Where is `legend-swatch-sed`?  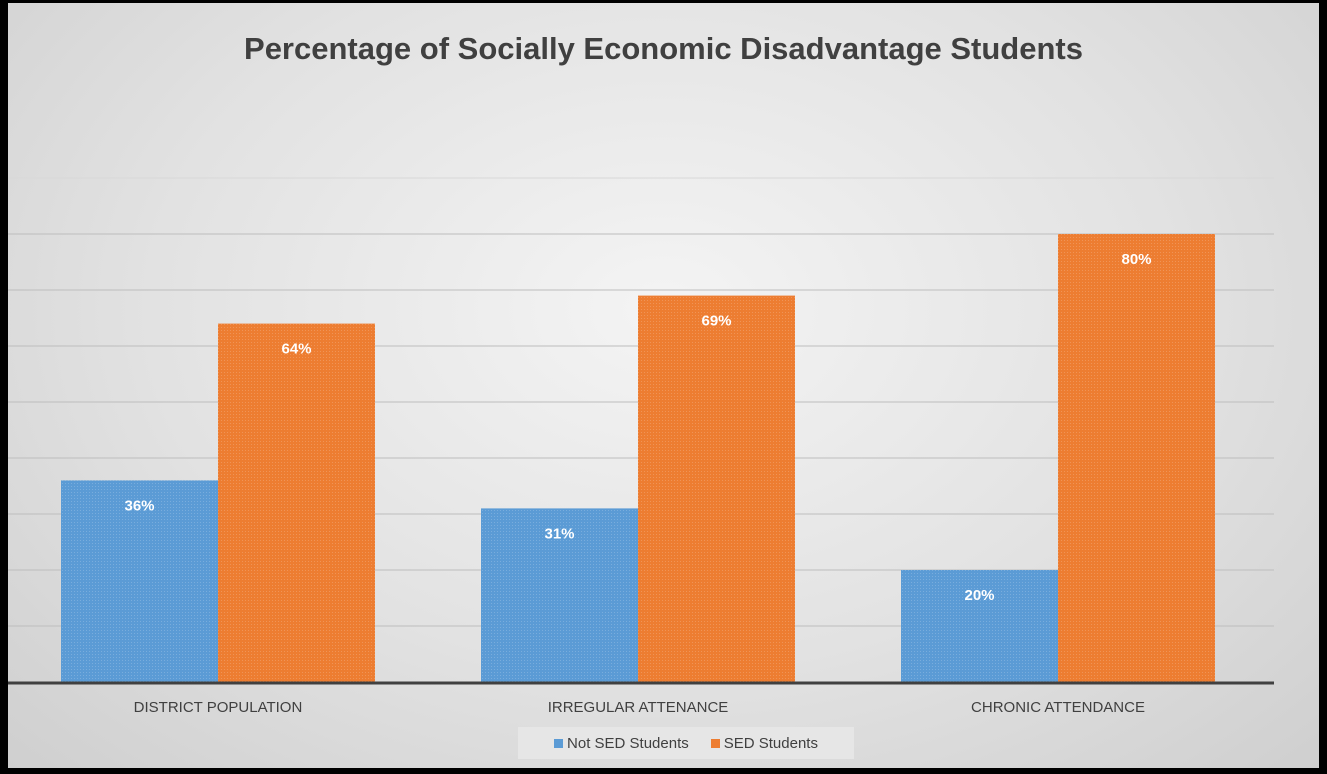 legend-swatch-sed is located at coordinates (715, 743).